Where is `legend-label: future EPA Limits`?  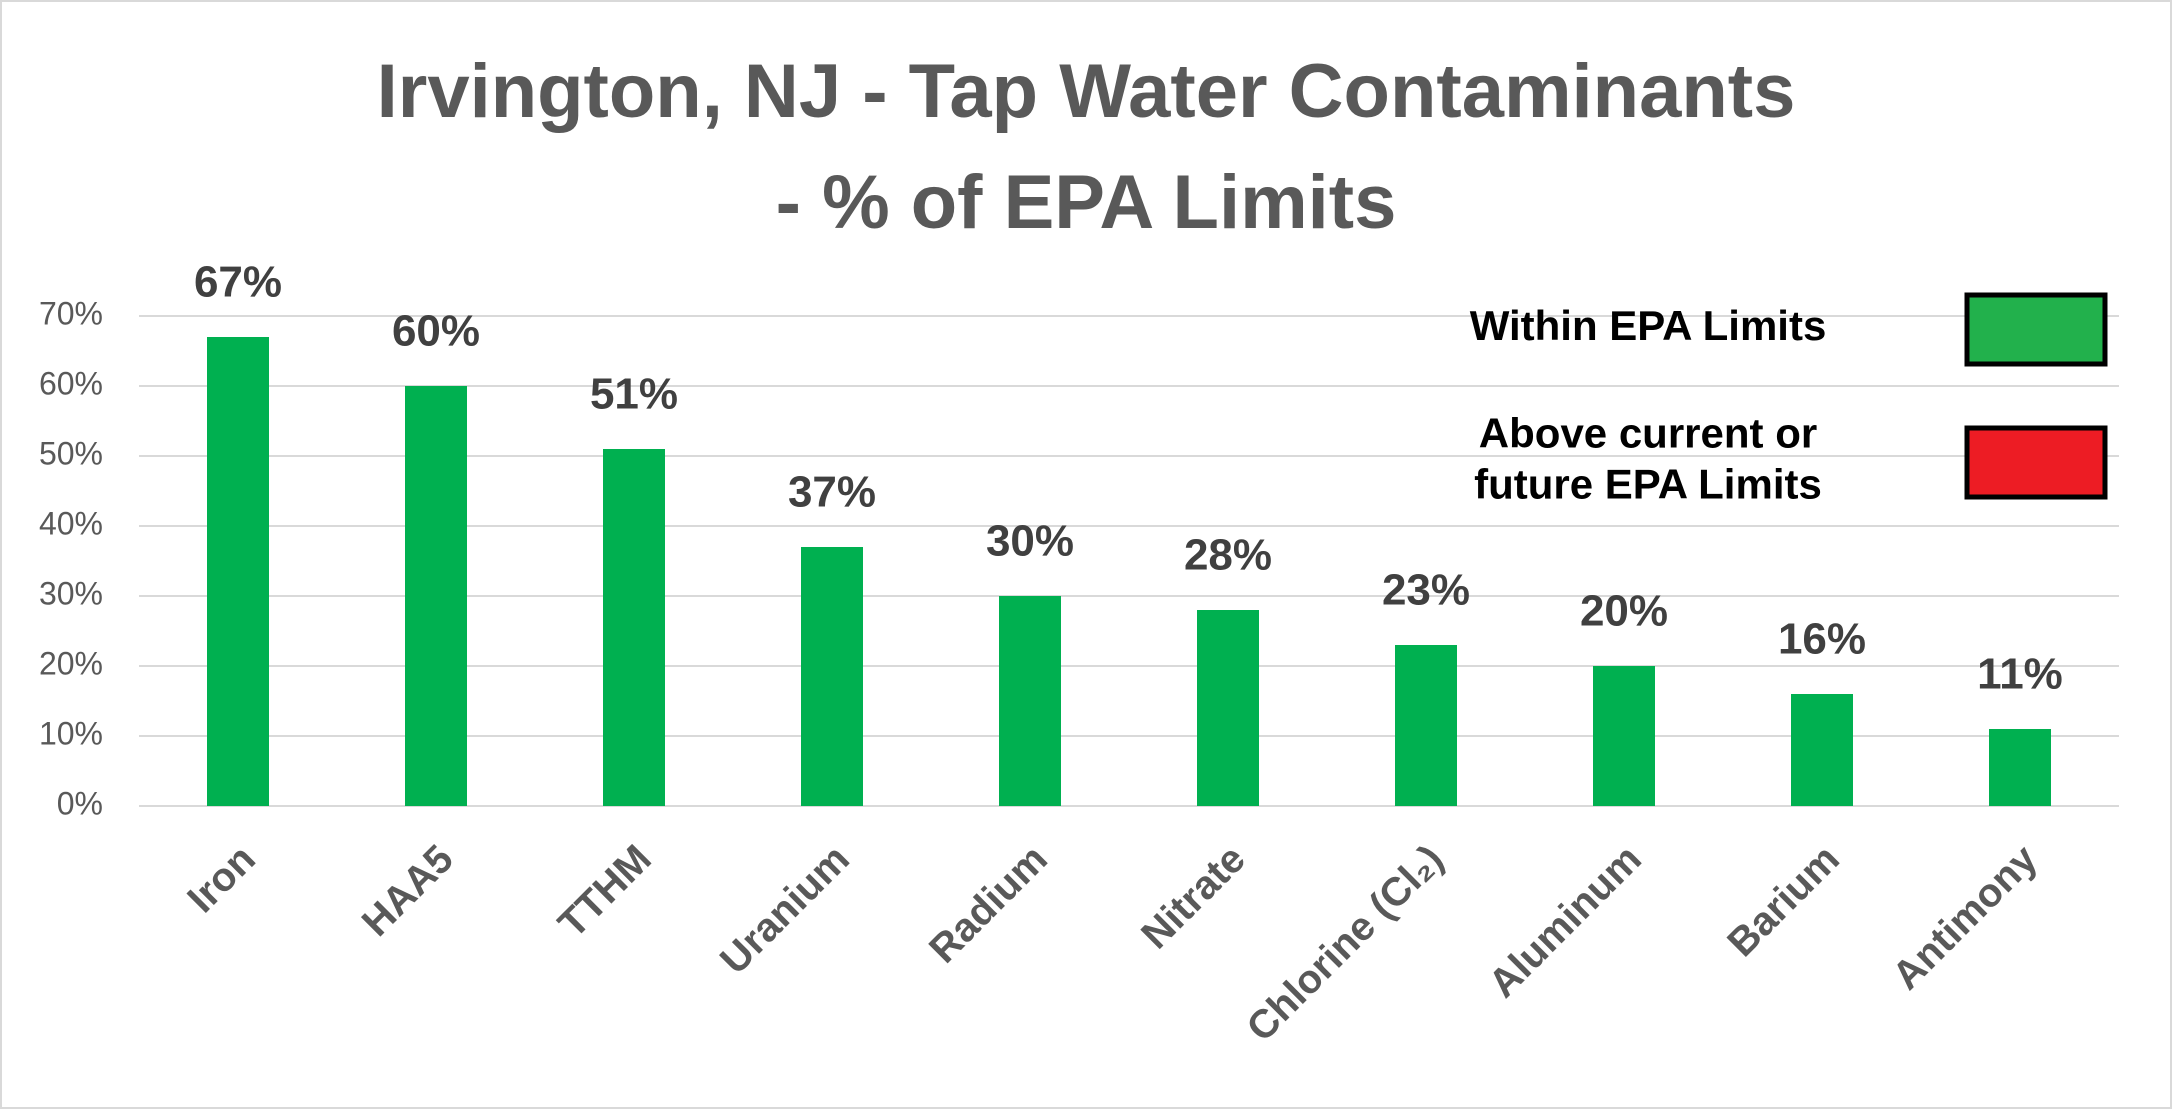 legend-label: future EPA Limits is located at coordinates (1648, 484).